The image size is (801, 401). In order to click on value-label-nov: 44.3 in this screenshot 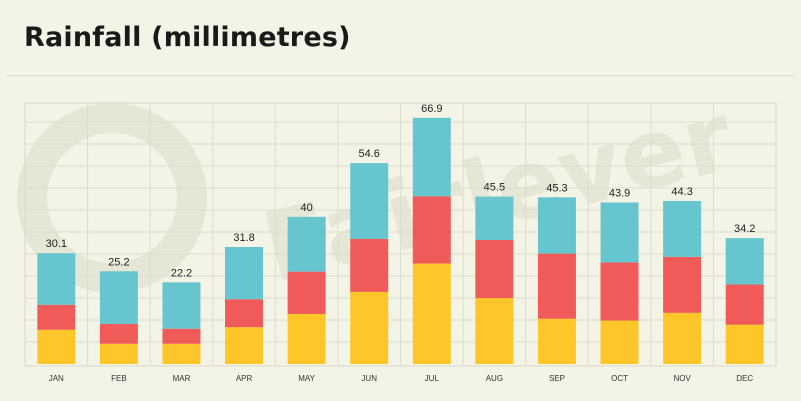, I will do `click(681, 192)`.